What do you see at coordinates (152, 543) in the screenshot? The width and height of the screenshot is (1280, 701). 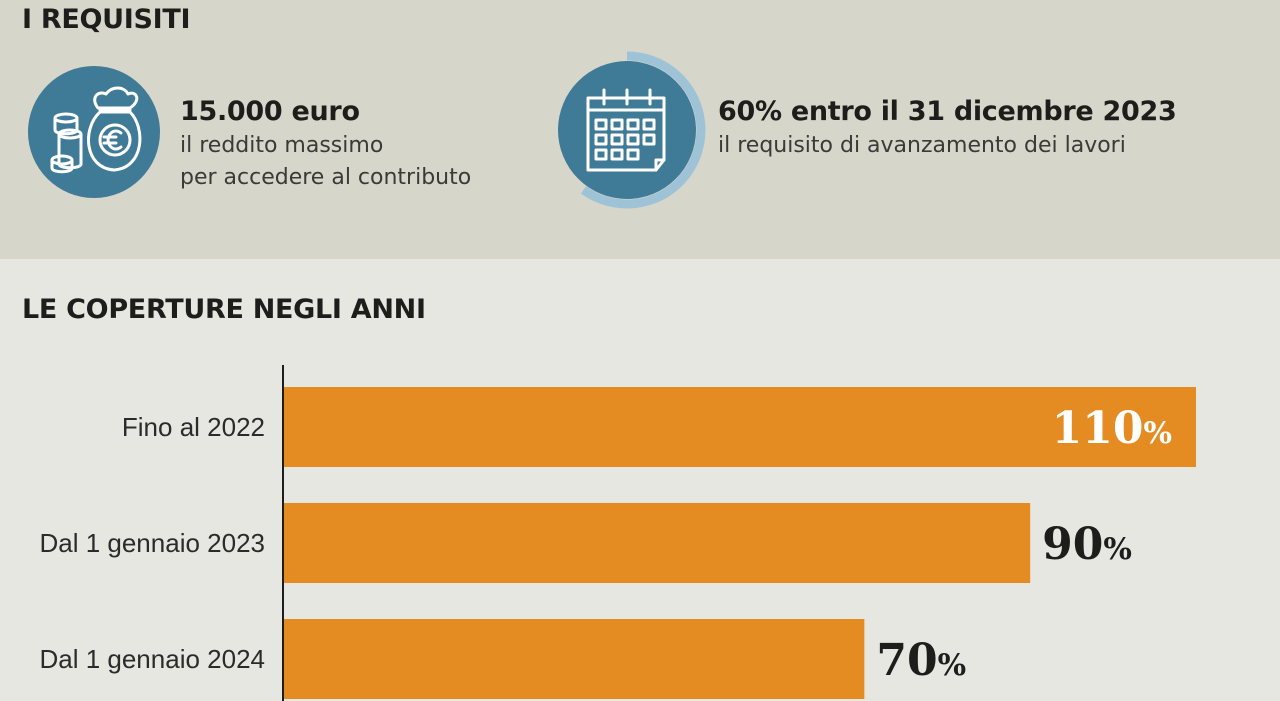 I see `category-label: Dal 1 gennaio 2023` at bounding box center [152, 543].